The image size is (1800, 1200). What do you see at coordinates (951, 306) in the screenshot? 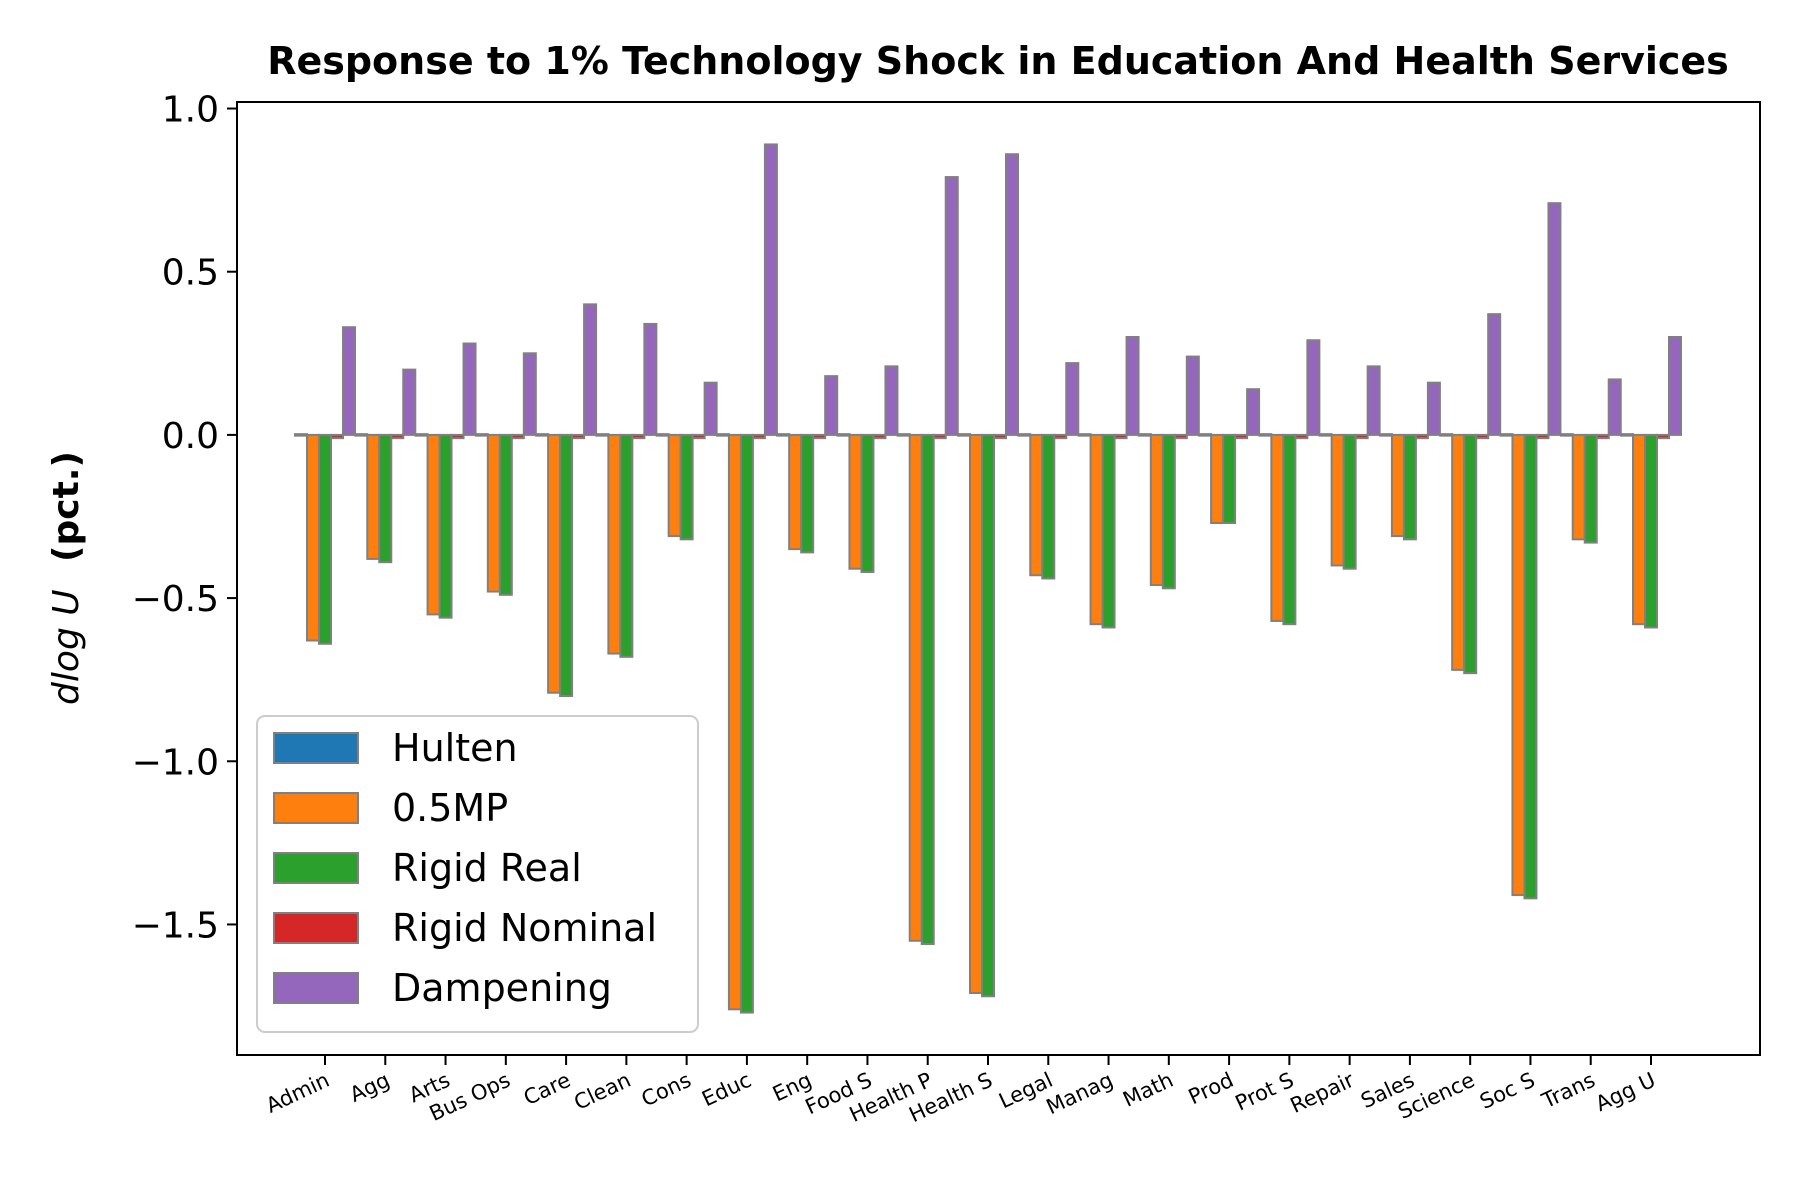
I see `bar-dampening-health-p` at bounding box center [951, 306].